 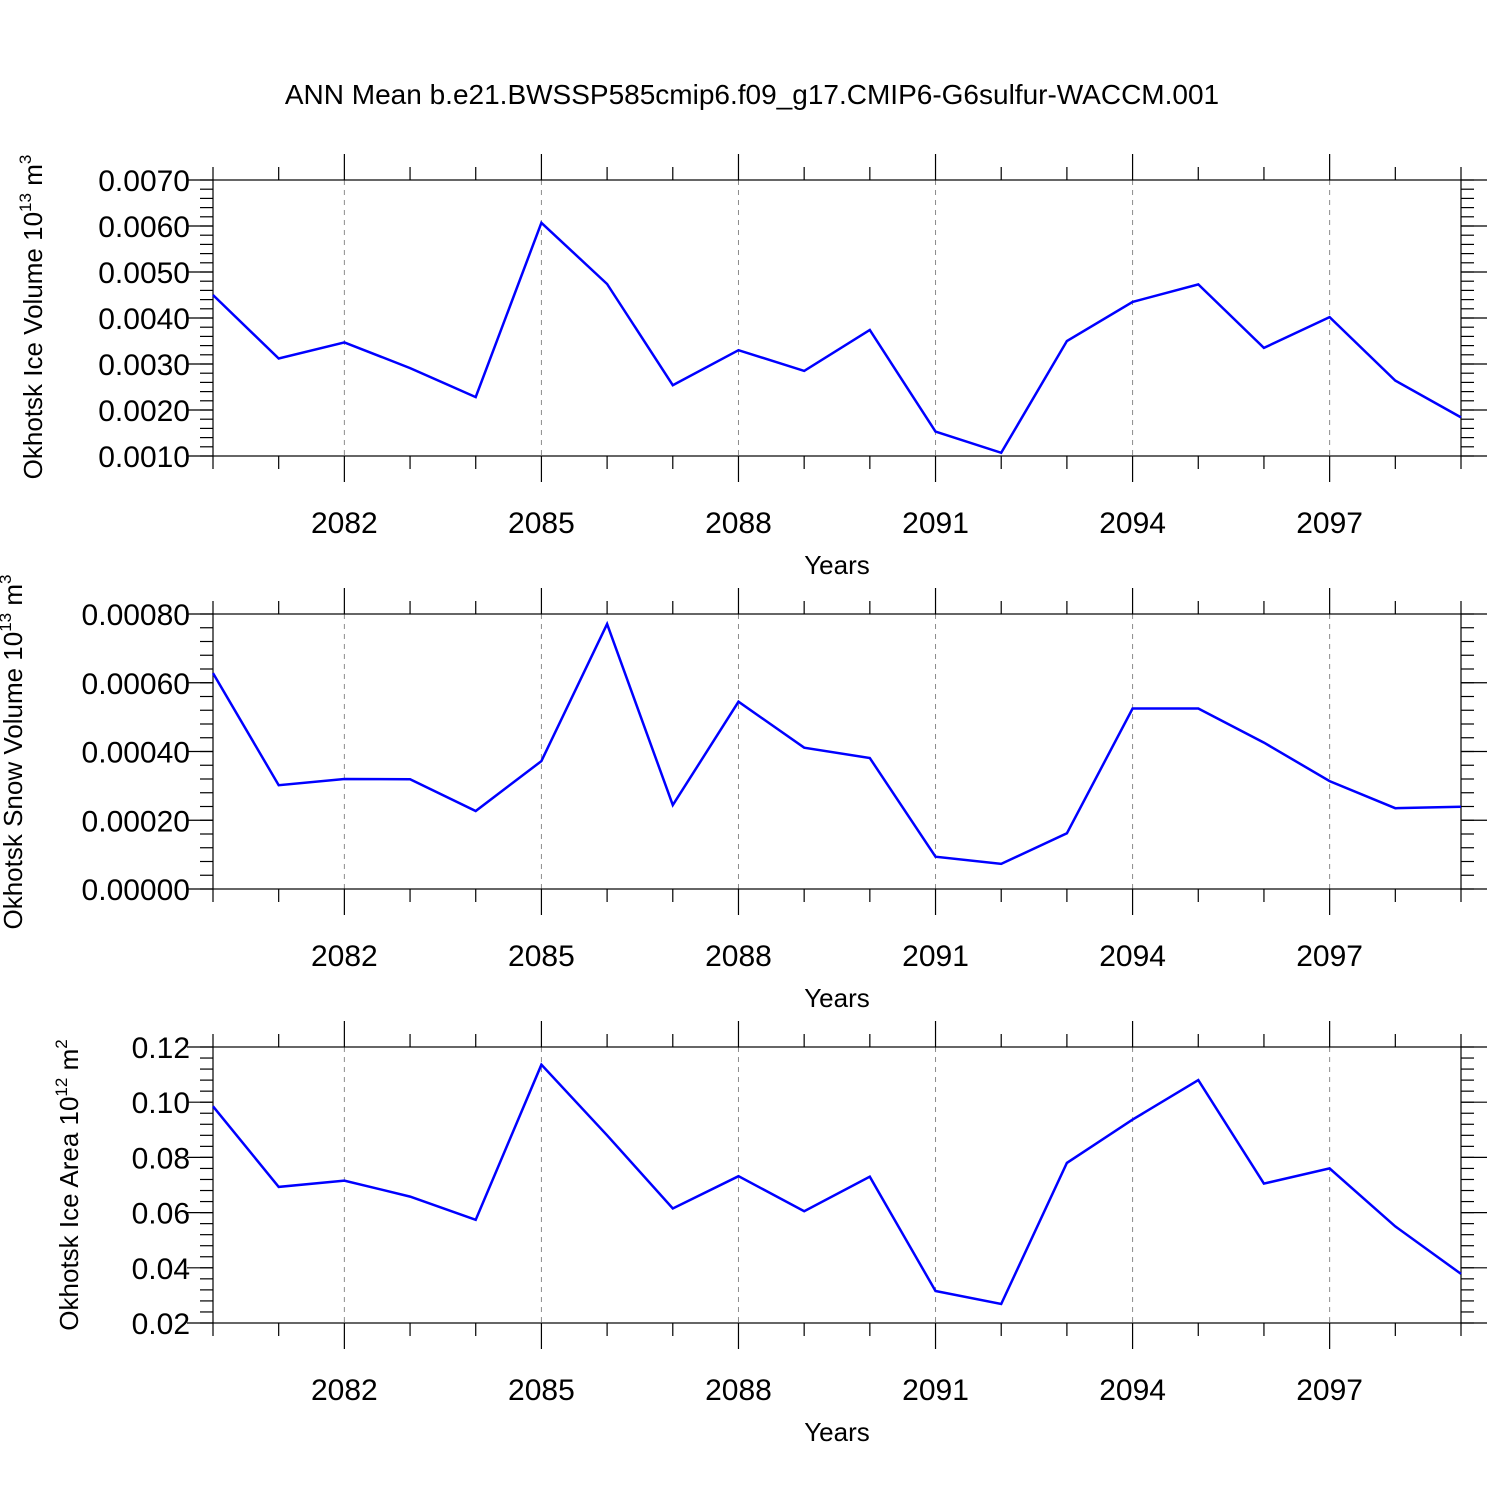 I want to click on ice-volume-series-line, so click(x=837, y=337).